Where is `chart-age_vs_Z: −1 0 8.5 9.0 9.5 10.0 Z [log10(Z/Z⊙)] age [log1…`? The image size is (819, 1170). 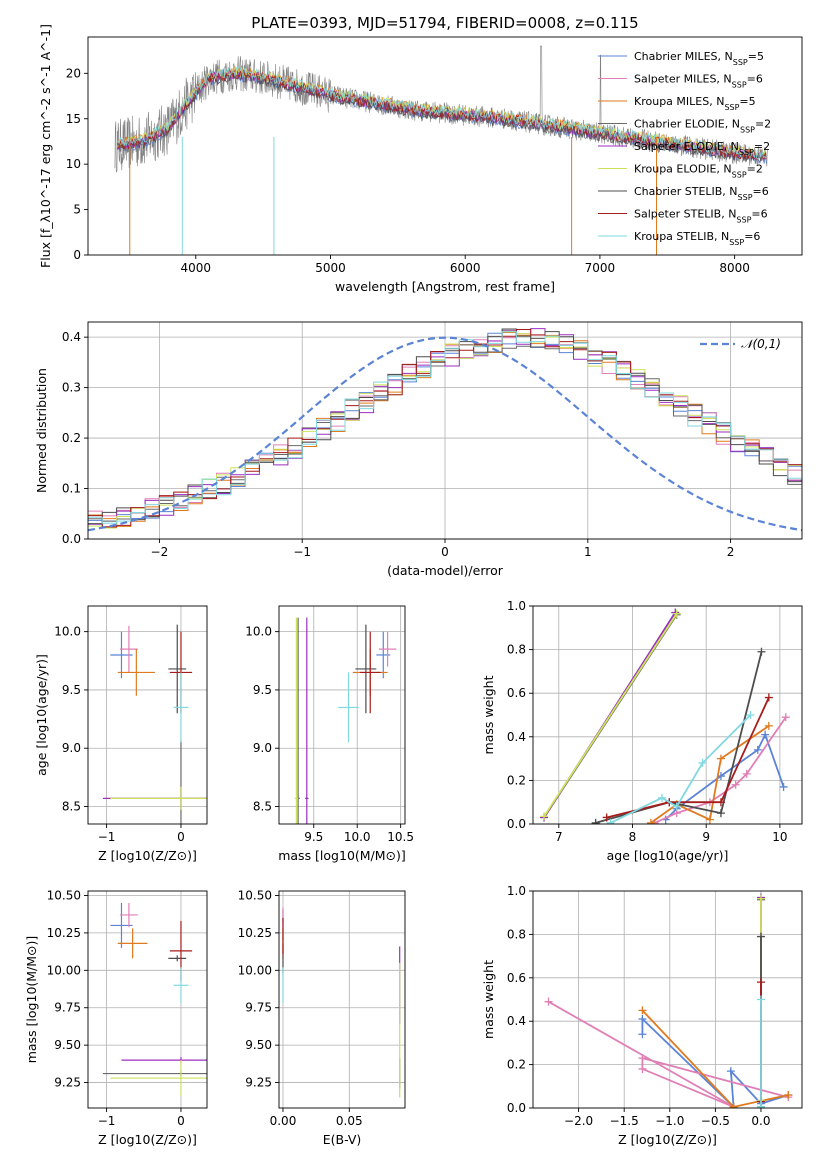 chart-age_vs_Z: −1 0 8.5 9.0 9.5 10.0 Z [log10(Z/Z⊙)] age [log1… is located at coordinates (121, 734).